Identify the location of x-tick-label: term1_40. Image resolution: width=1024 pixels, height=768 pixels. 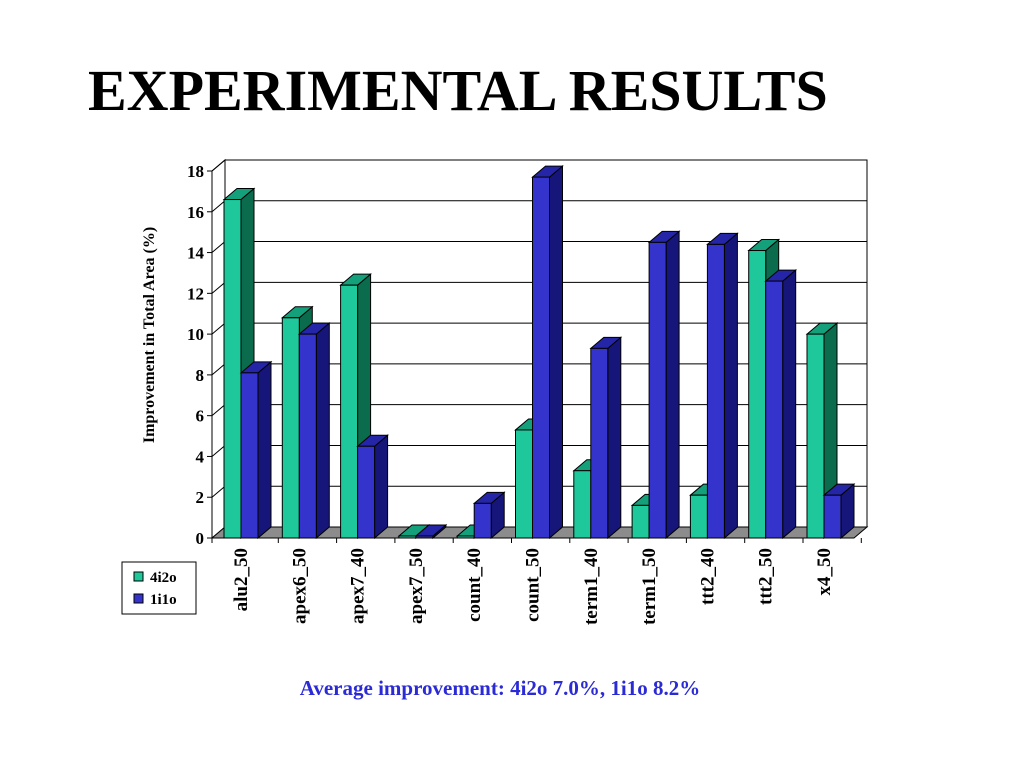
(591, 586).